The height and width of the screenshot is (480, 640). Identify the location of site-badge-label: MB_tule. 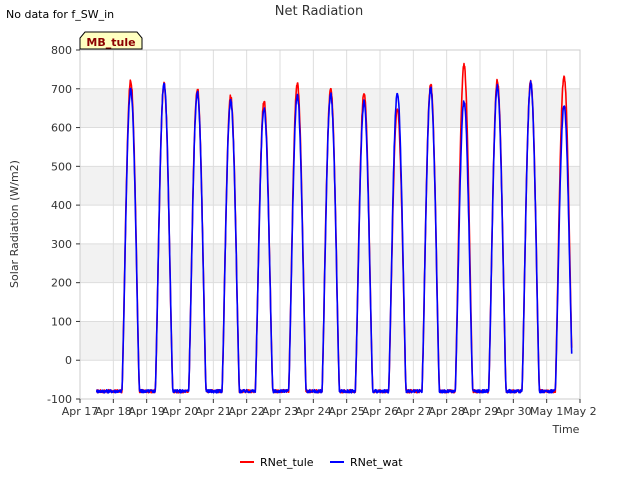
(110, 42).